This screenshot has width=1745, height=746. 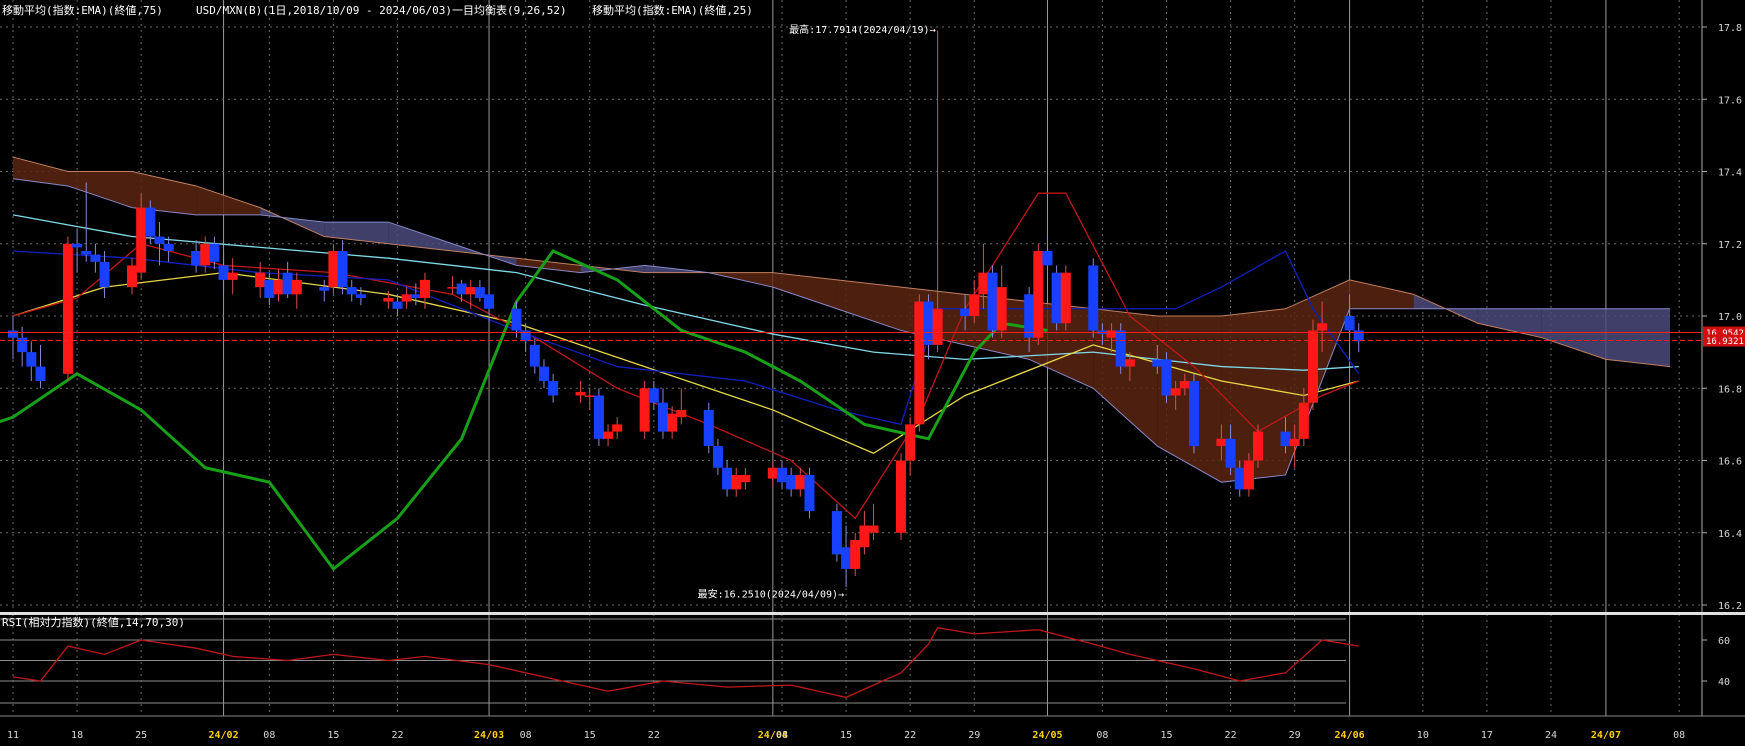 What do you see at coordinates (82, 10) in the screenshot?
I see `header-ema75-label: 移動平均(指数:EMA)(終値,75)` at bounding box center [82, 10].